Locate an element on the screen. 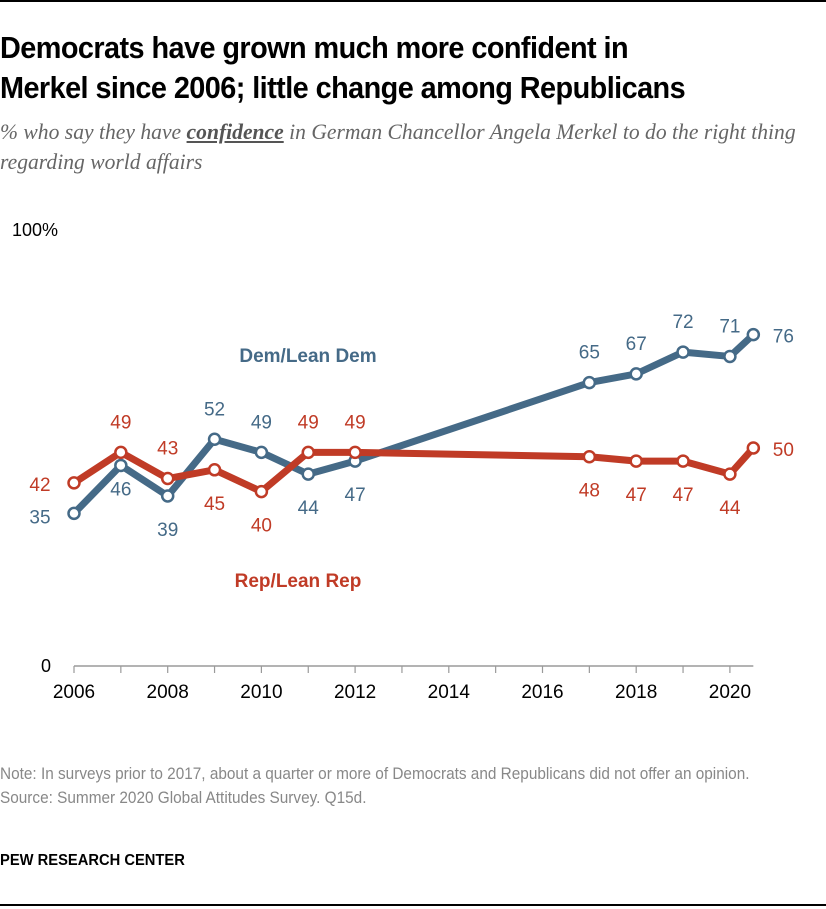  data-label-dem-lean-dem: 44 is located at coordinates (309, 508).